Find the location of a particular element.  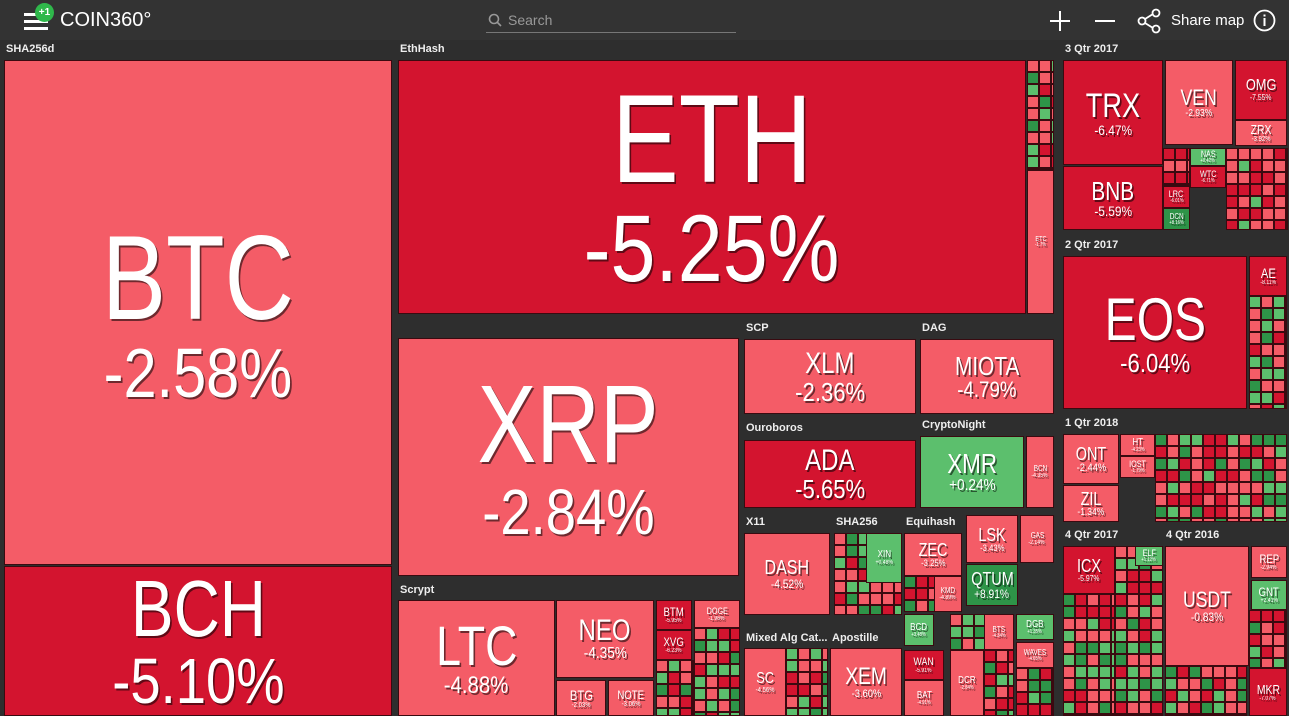

coin-tile: BTM -5.95% is located at coordinates (674, 615).